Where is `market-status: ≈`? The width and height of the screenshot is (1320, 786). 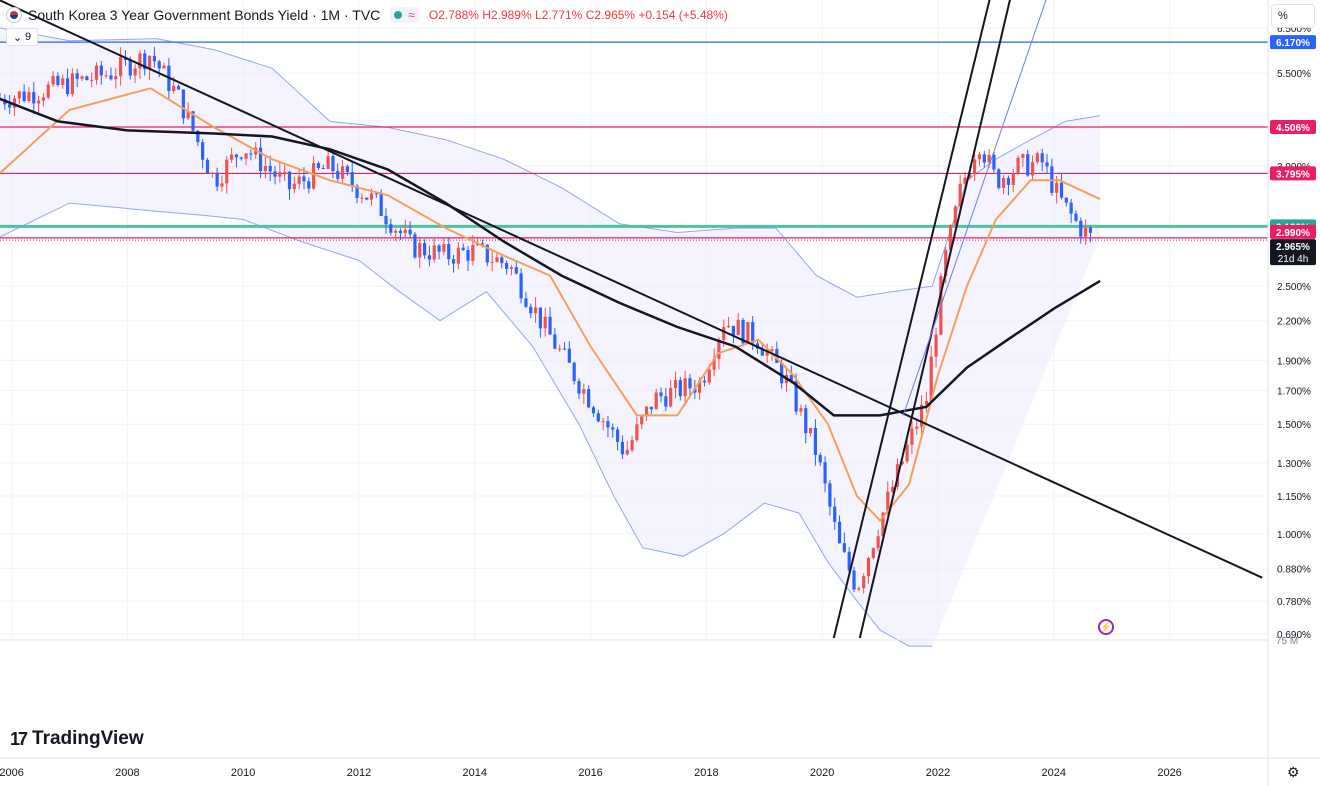
market-status: ≈ is located at coordinates (404, 15).